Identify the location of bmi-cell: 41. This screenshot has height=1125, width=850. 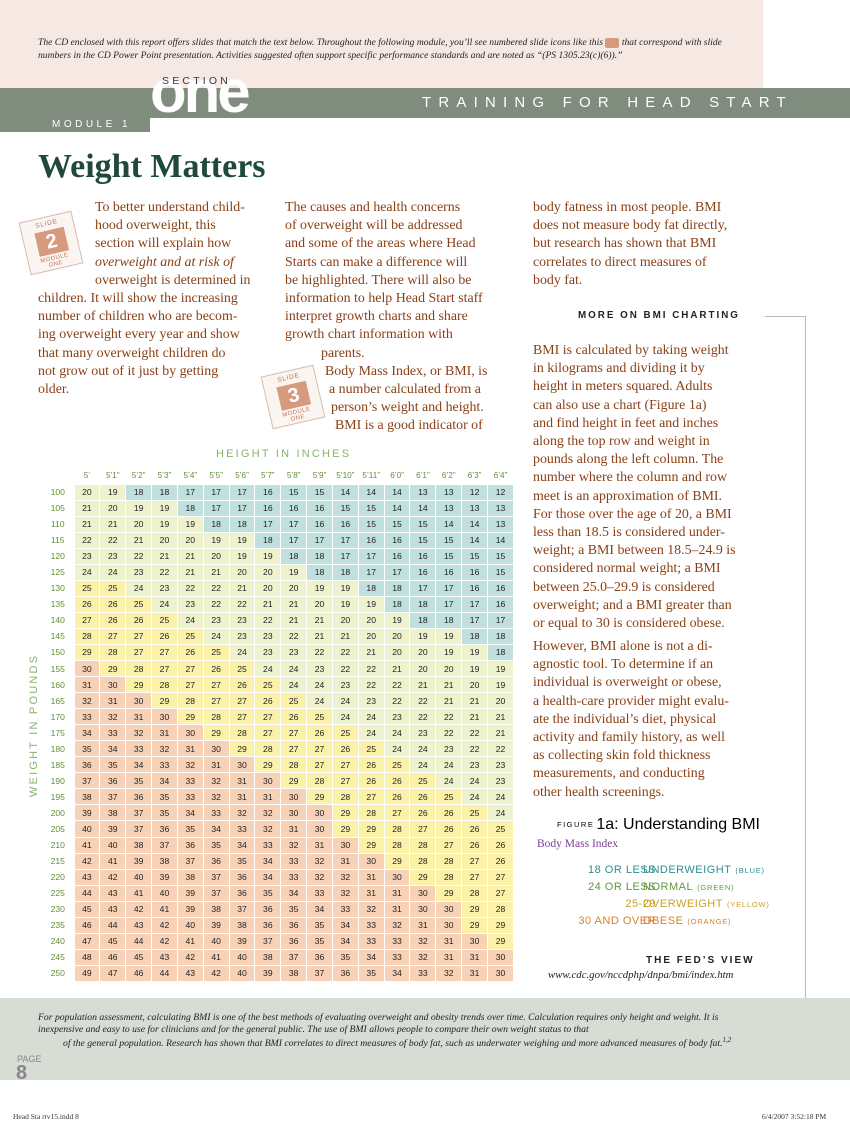
(113, 861).